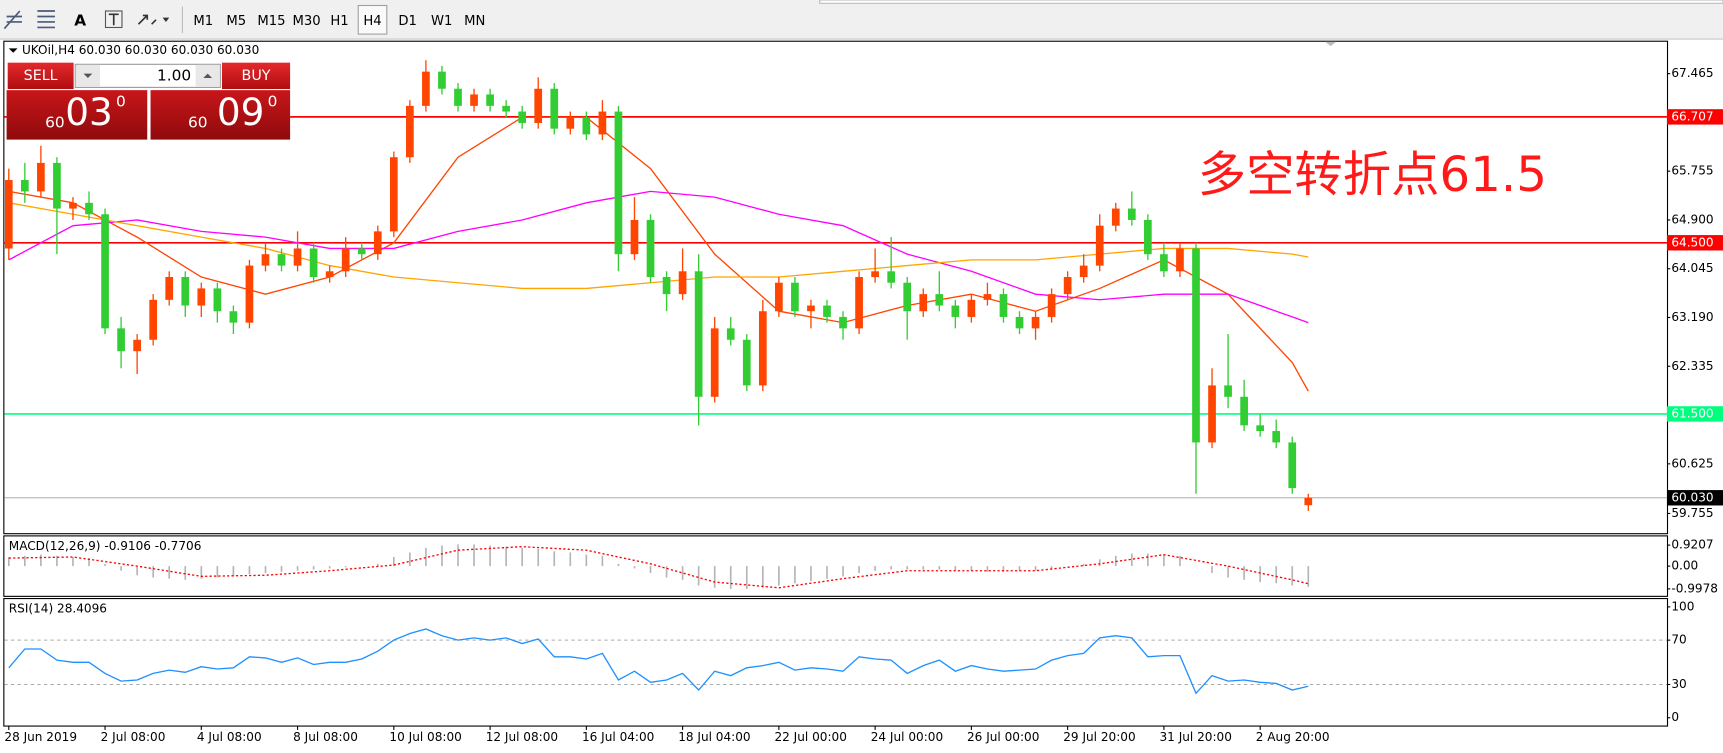 Image resolution: width=1723 pixels, height=753 pixels. I want to click on lots-value: 1.00, so click(174, 75).